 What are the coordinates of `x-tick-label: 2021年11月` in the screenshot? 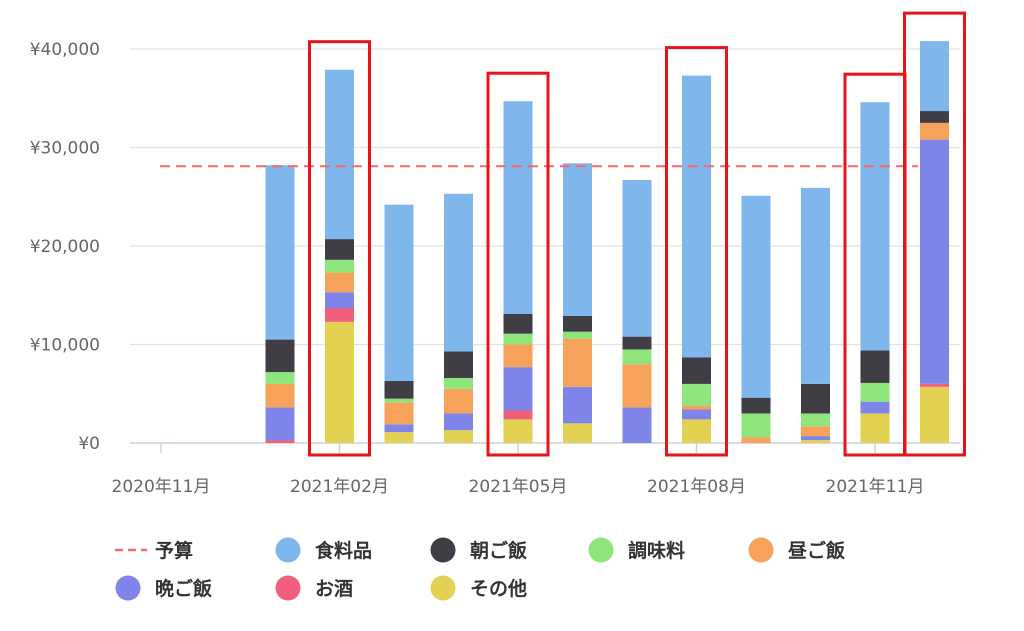 It's located at (875, 487).